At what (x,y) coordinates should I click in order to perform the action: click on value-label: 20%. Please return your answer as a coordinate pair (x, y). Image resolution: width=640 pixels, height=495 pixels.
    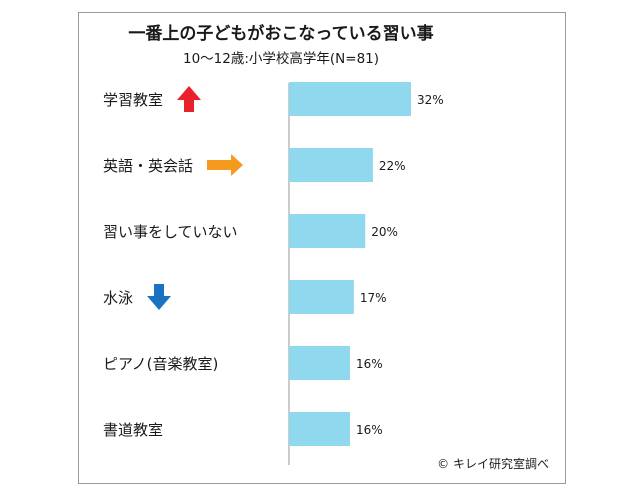
    Looking at the image, I should click on (384, 232).